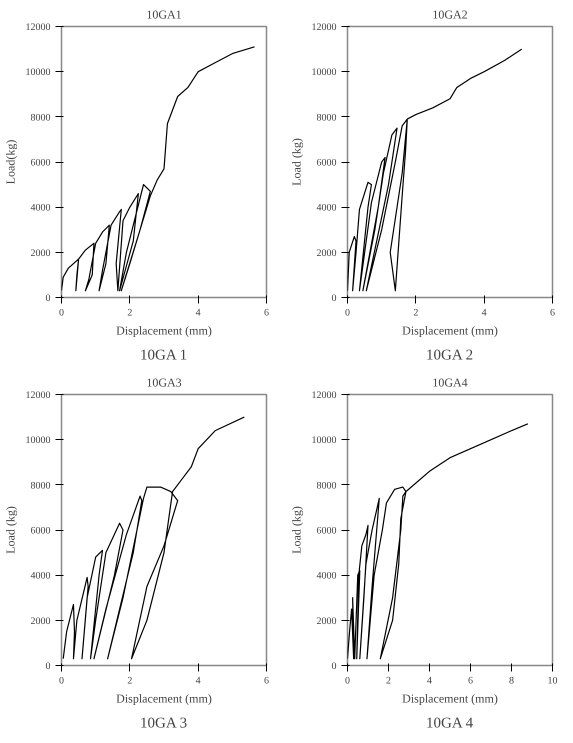  I want to click on y-axis-title: Load(kg), so click(11, 162).